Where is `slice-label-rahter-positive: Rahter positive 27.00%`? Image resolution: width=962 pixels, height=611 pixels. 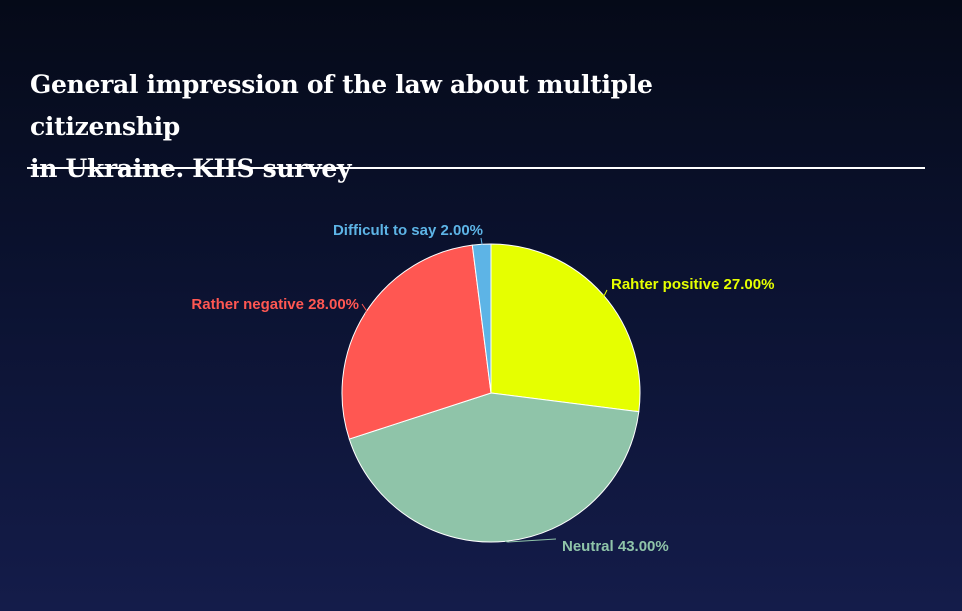
slice-label-rahter-positive: Rahter positive 27.00% is located at coordinates (692, 284).